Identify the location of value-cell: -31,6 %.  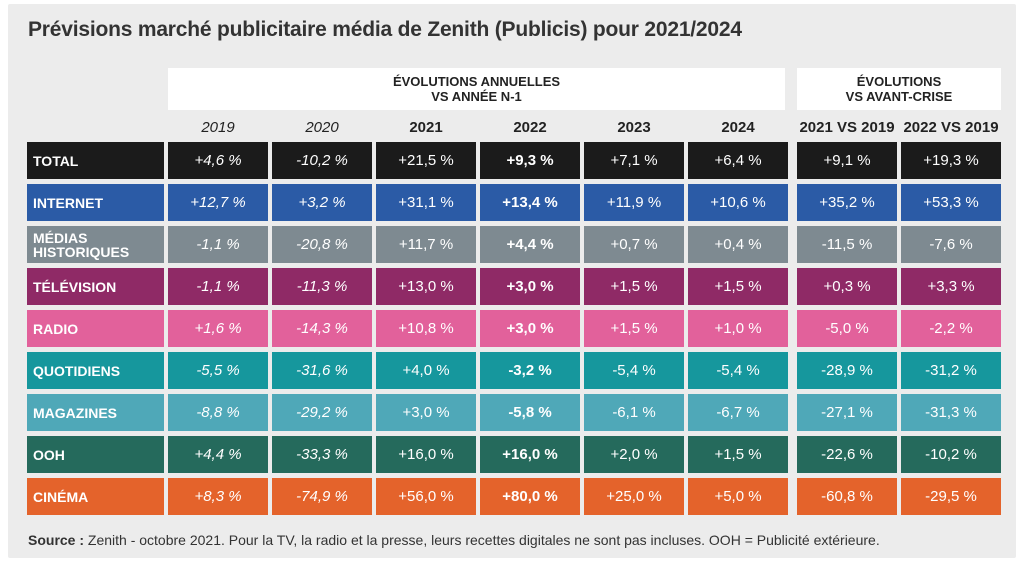
(322, 370).